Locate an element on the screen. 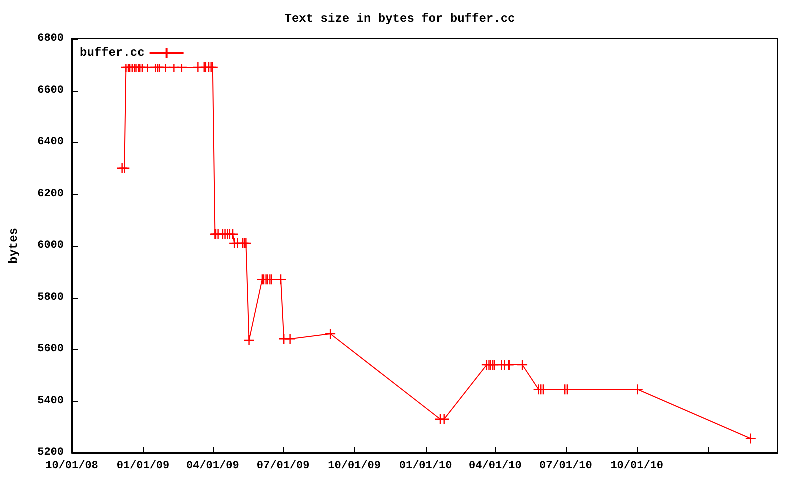 The height and width of the screenshot is (480, 800). y-tick-label: 5400 is located at coordinates (51, 401).